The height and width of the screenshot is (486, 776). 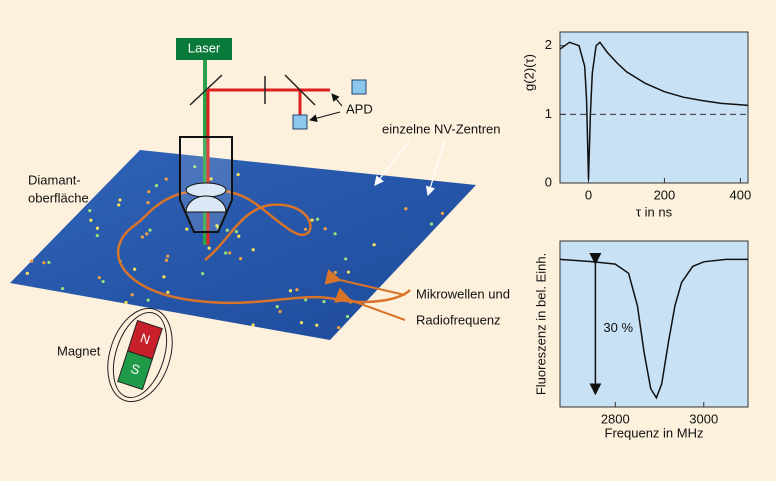 What do you see at coordinates (654, 211) in the screenshot?
I see `x-axis-label: τ in ns` at bounding box center [654, 211].